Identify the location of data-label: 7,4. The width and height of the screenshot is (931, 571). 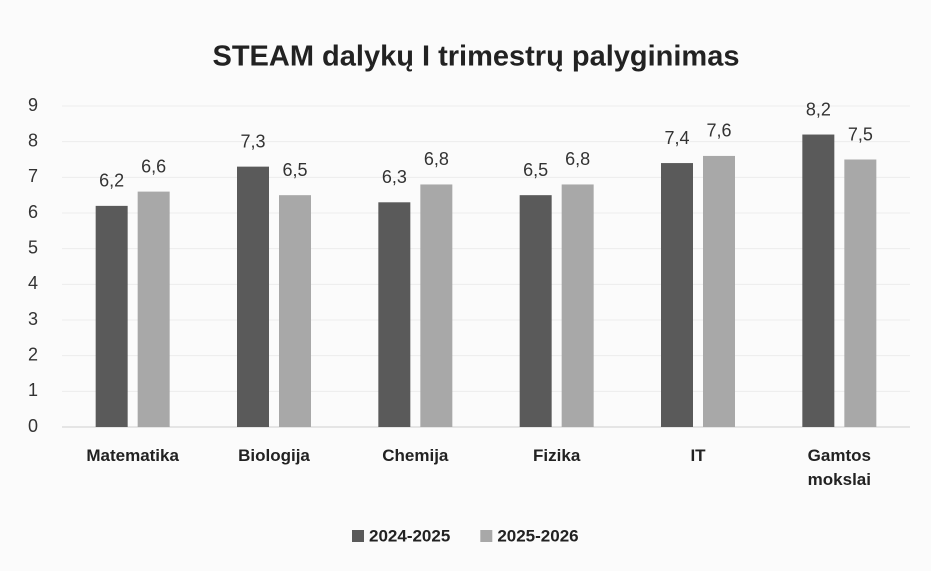
(676, 138).